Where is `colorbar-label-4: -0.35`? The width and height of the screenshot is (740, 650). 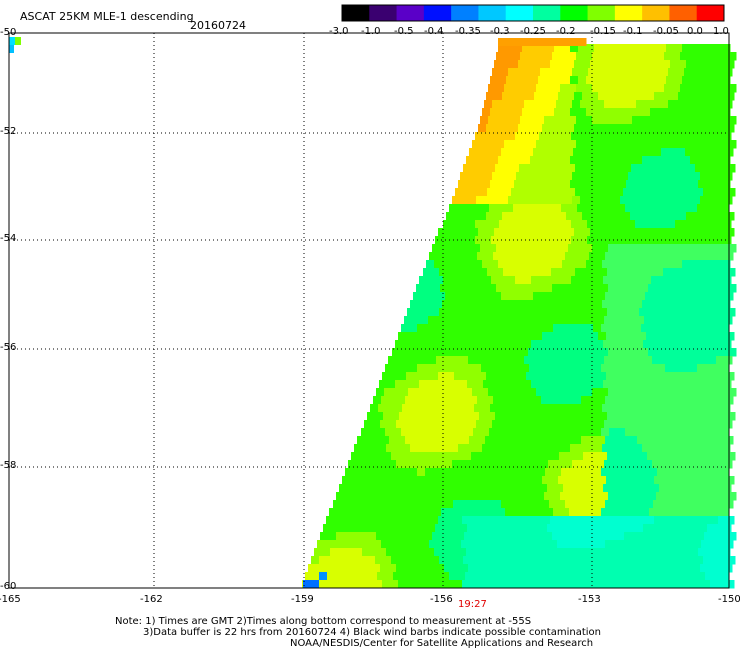
colorbar-label-4: -0.35 is located at coordinates (468, 31).